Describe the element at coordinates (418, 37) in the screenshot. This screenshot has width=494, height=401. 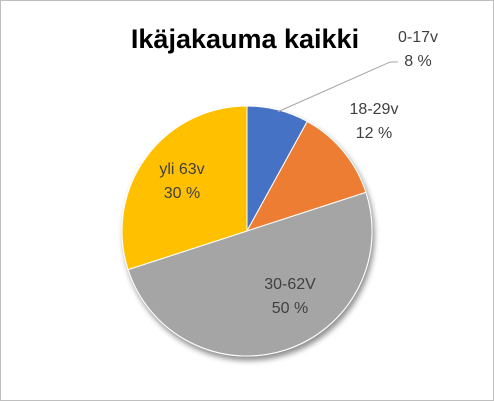
I see `slice-category-label: 0-17v` at that location.